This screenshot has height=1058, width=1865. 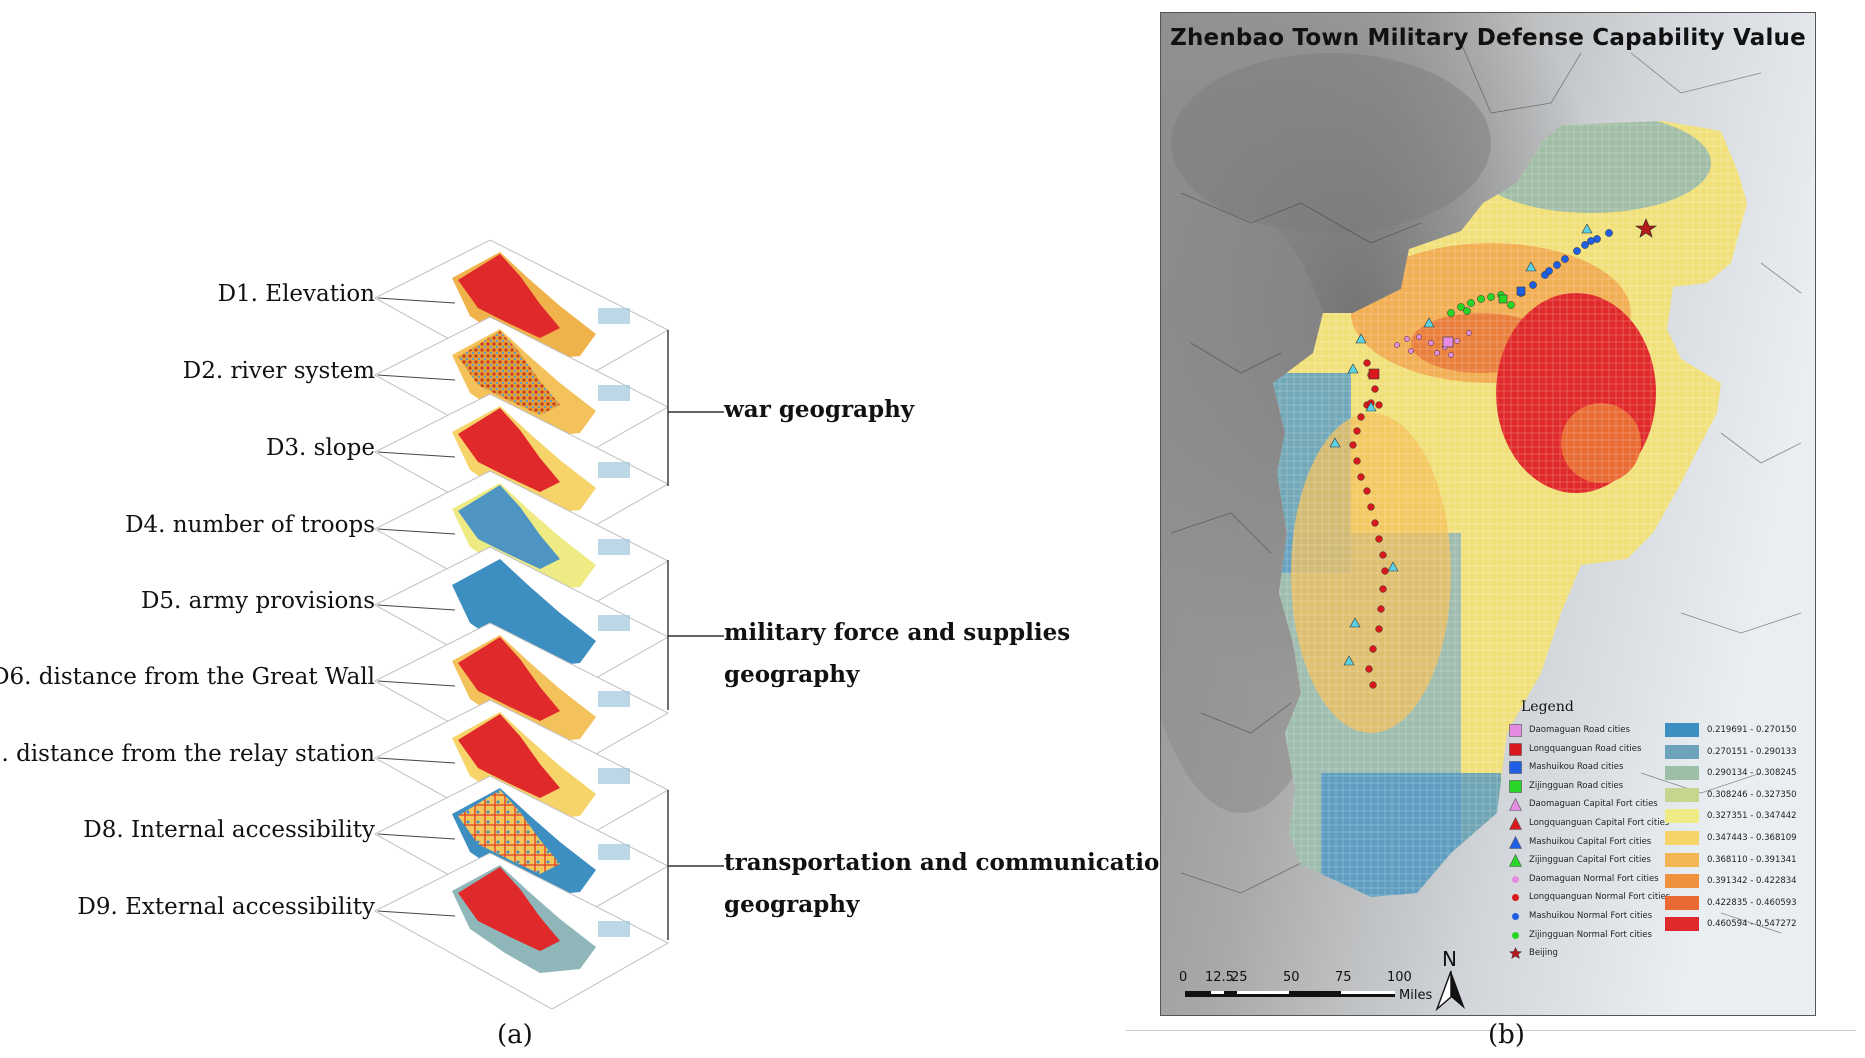 I want to click on scale-tick-label: 50, so click(x=1291, y=977).